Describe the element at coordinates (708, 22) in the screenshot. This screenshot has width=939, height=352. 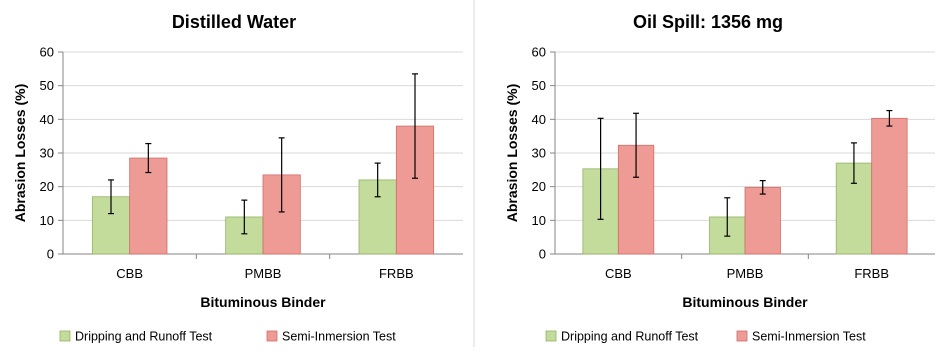
I see `chart-title: Oil Spill: 1356 mg` at that location.